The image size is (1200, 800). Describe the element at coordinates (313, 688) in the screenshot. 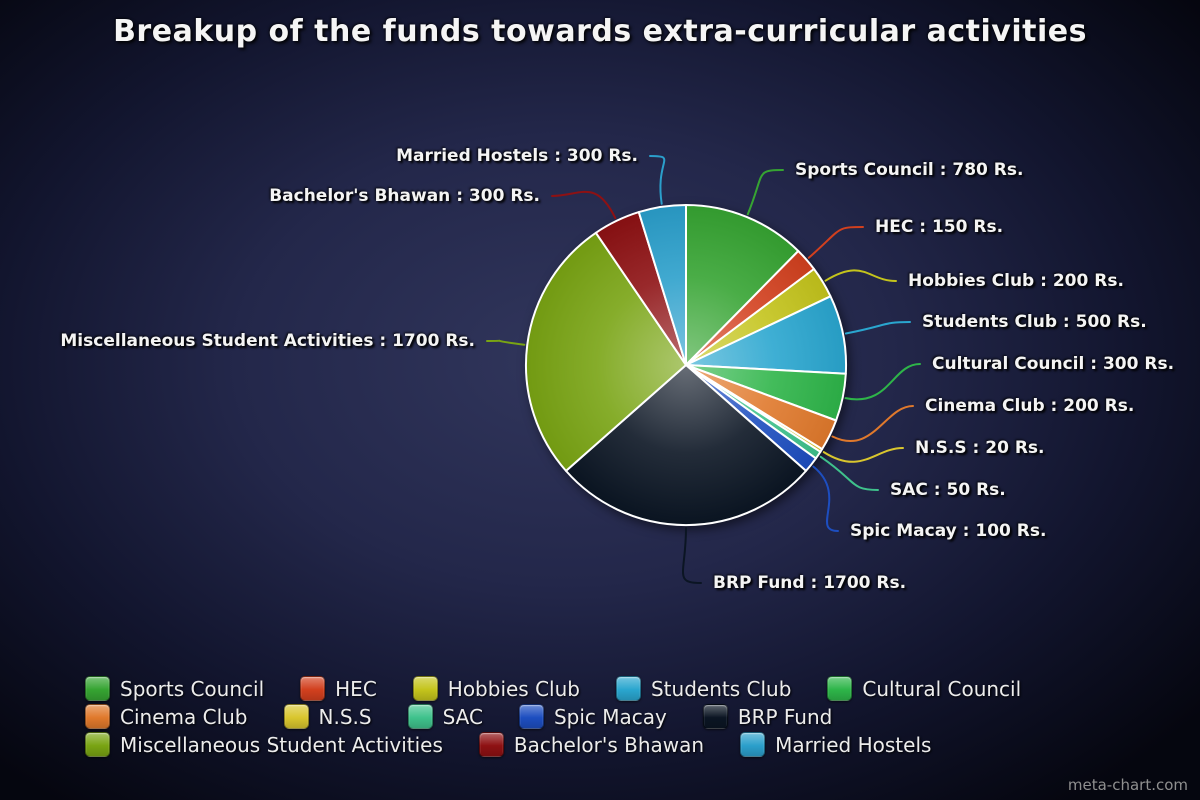

I see `legend-swatch-hec` at that location.